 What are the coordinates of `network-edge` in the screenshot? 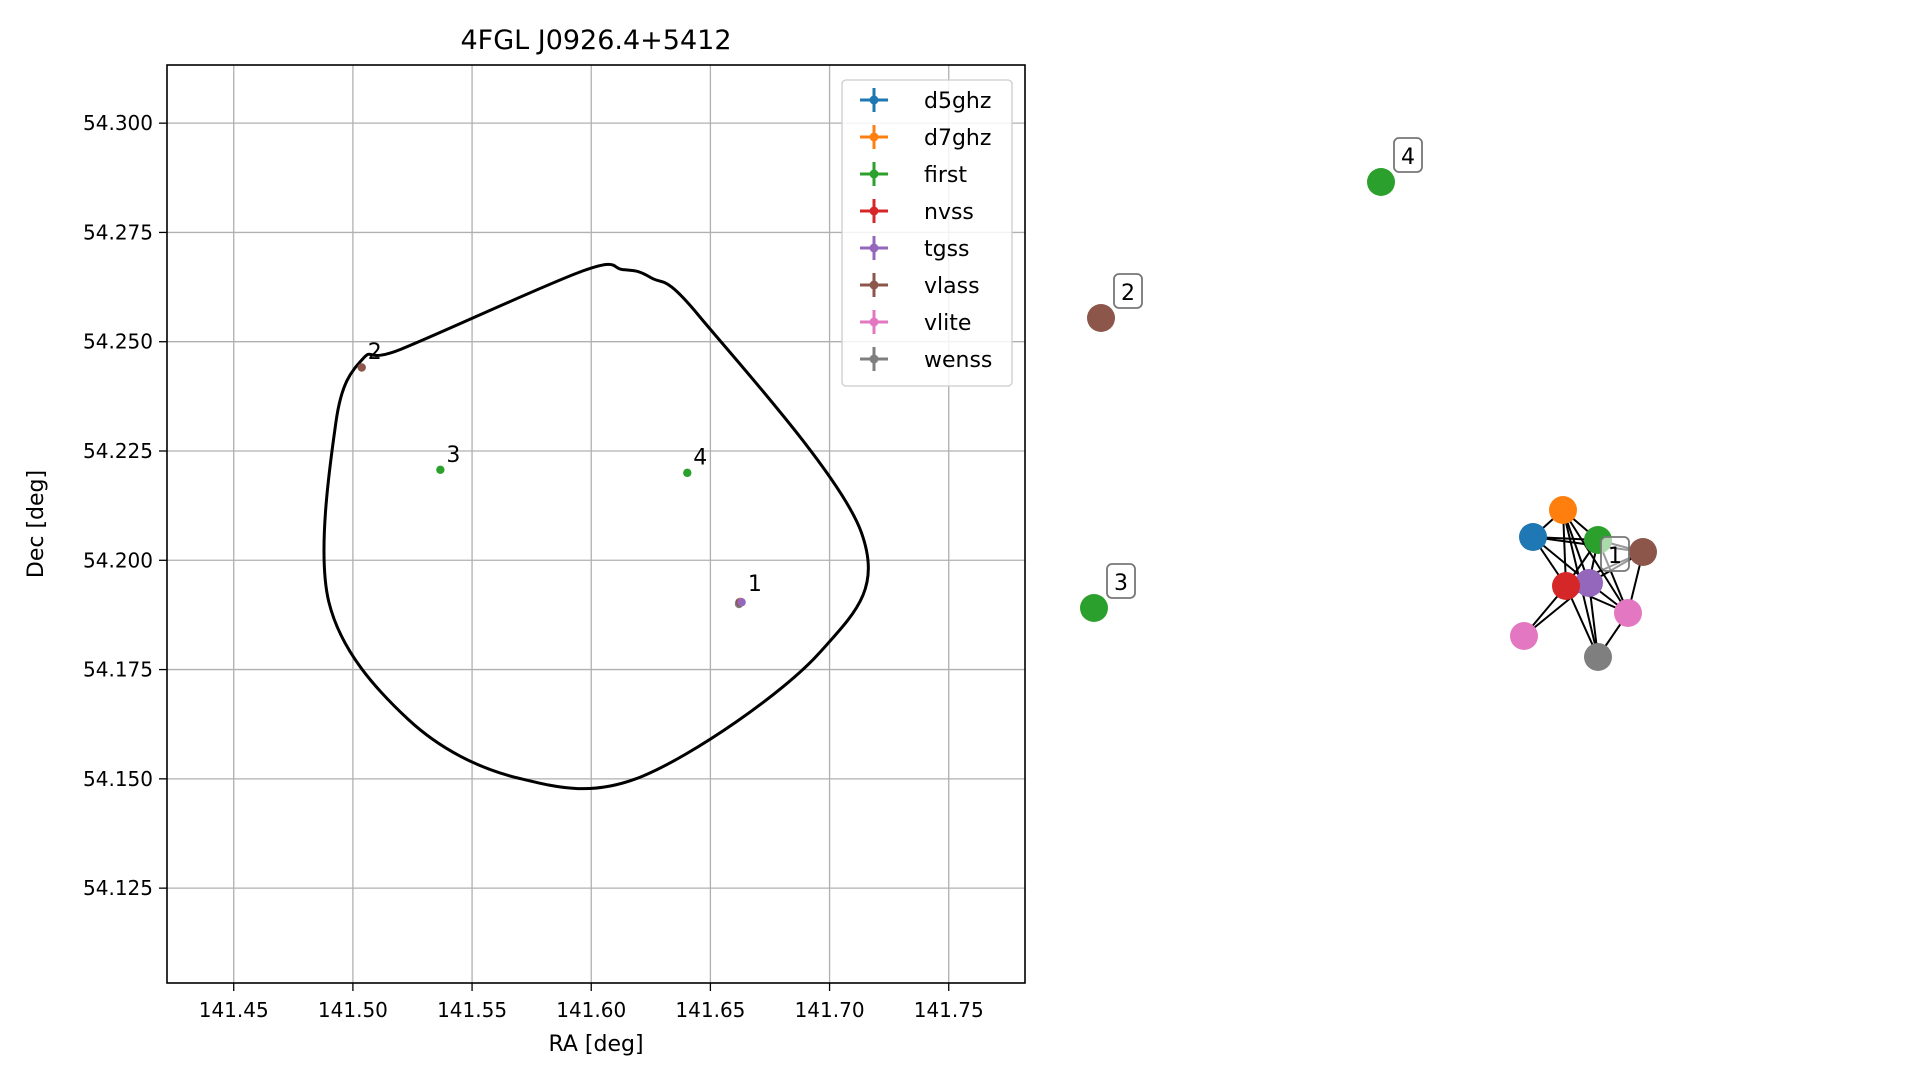 It's located at (1595, 561).